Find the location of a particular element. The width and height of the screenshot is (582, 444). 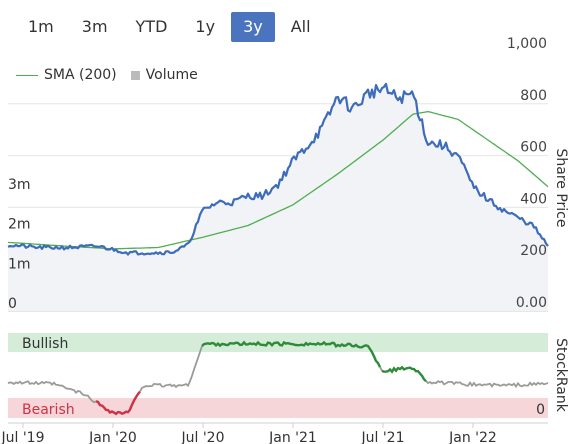

price-tick-label: 200 is located at coordinates (533, 251).